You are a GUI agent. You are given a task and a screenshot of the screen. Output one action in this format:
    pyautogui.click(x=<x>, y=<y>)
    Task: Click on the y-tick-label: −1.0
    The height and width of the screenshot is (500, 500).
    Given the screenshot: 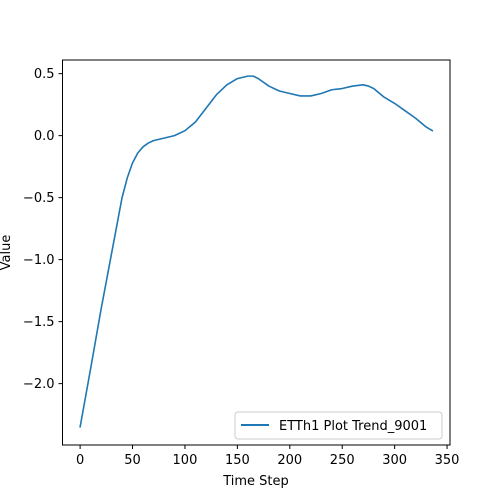 What is the action you would take?
    pyautogui.click(x=39, y=260)
    